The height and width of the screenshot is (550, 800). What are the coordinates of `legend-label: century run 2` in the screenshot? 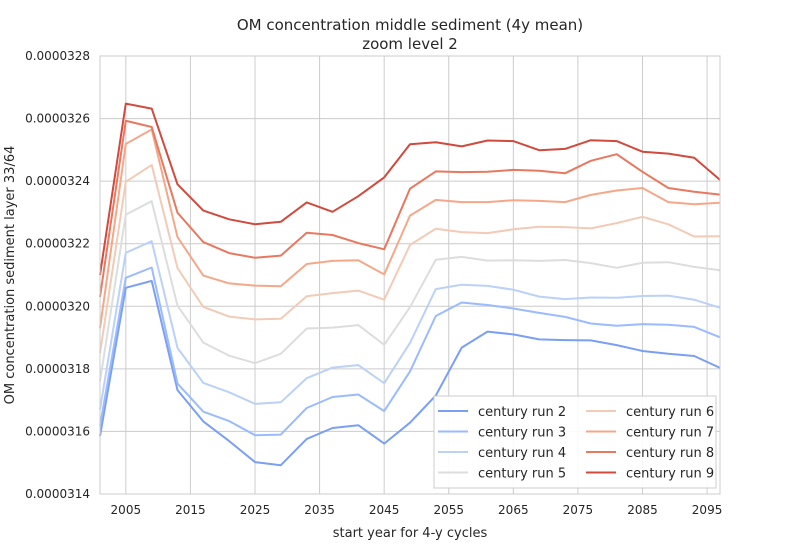 It's located at (522, 412).